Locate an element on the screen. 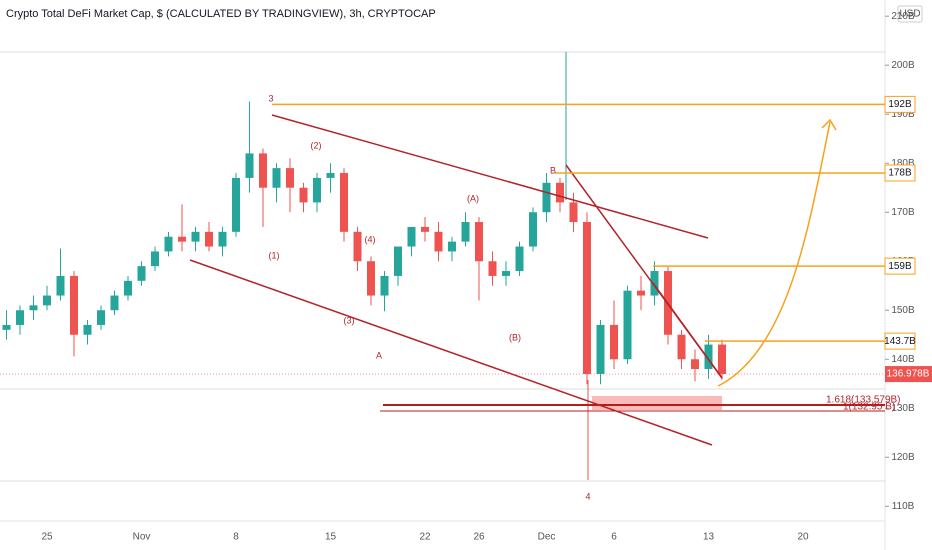 This screenshot has width=932, height=550. level-label: 159B is located at coordinates (900, 266).